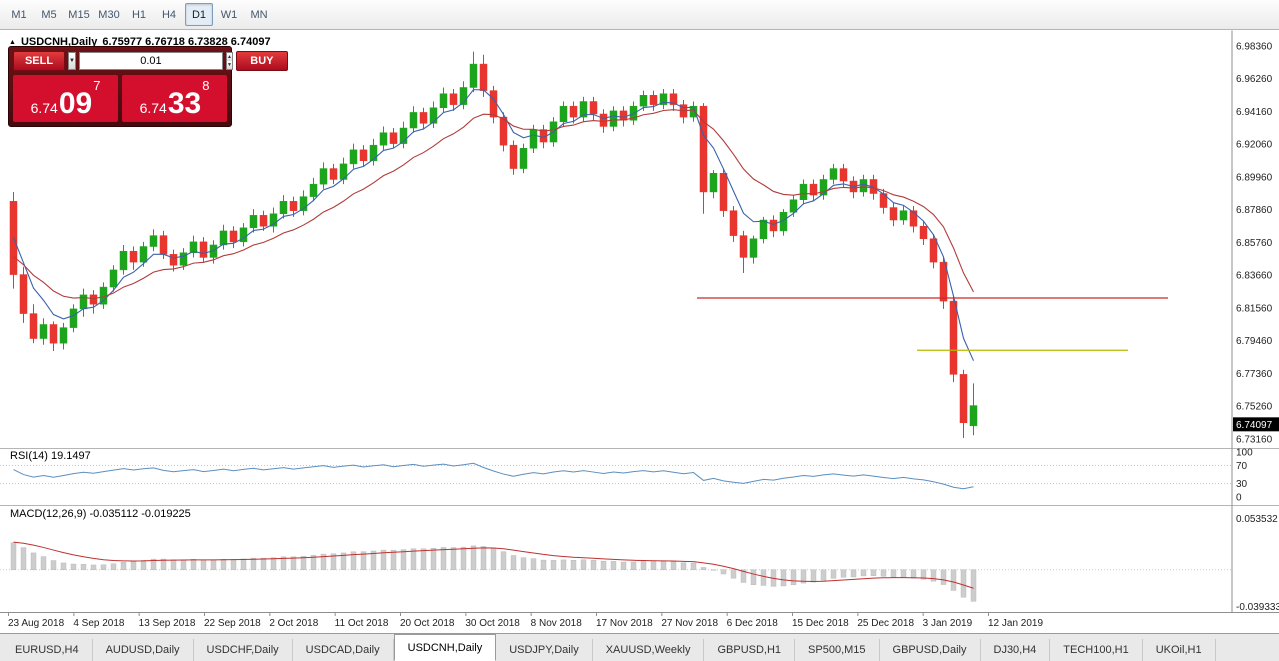  Describe the element at coordinates (1242, 466) in the screenshot. I see `svg-text: 70` at that location.